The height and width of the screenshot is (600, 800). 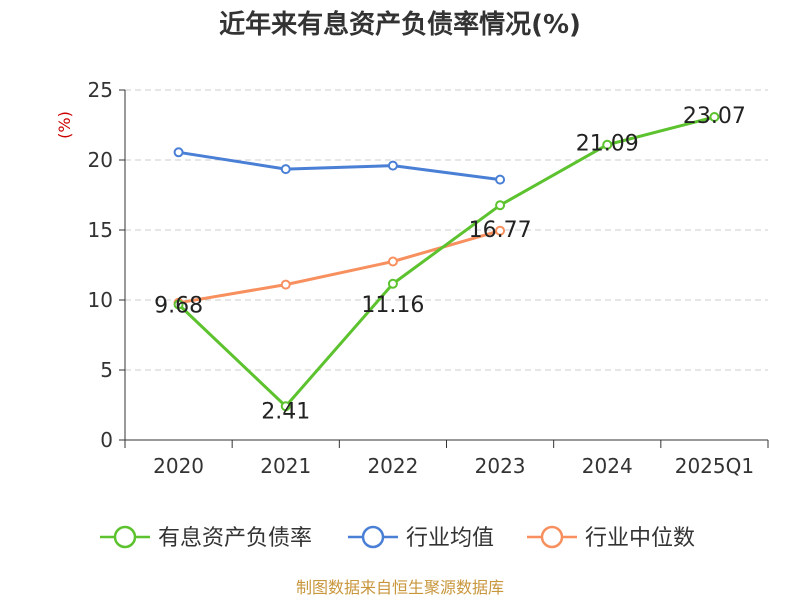 What do you see at coordinates (106, 370) in the screenshot?
I see `y-tick-label: 5` at bounding box center [106, 370].